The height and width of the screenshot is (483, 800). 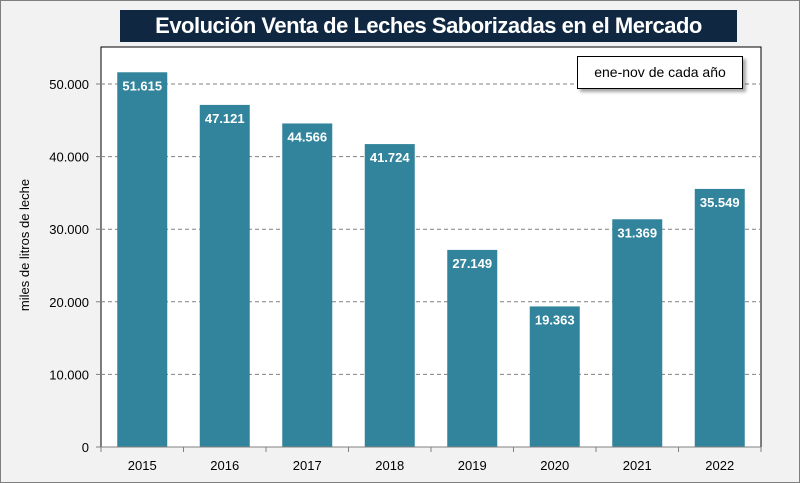 What do you see at coordinates (389, 296) in the screenshot?
I see `bar-2018` at bounding box center [389, 296].